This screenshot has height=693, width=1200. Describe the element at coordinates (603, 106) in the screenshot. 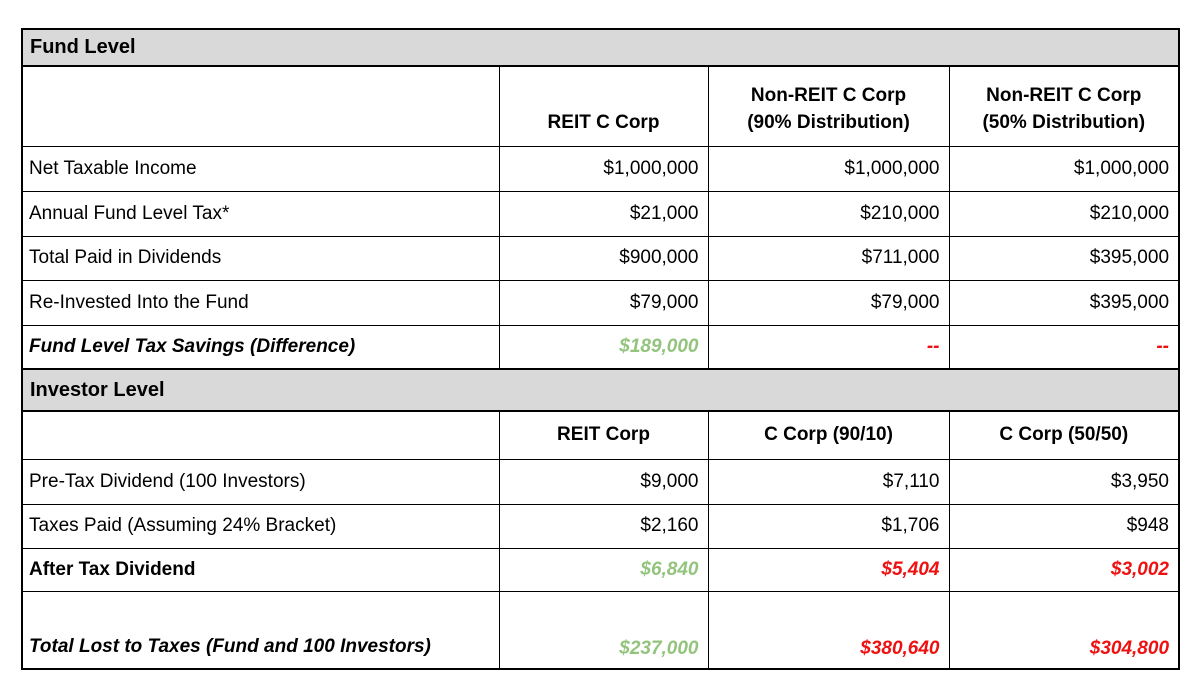

I see `fund-col-header-reit: REIT C Corp` at that location.